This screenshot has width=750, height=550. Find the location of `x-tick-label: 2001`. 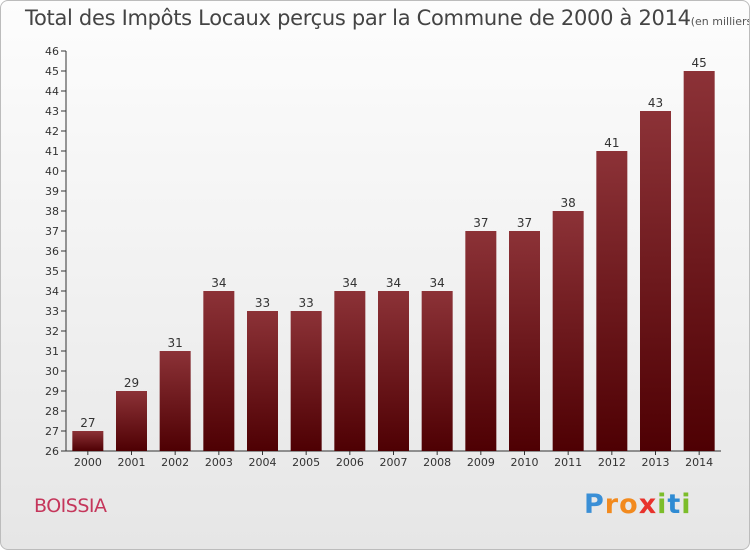

x-tick-label: 2001 is located at coordinates (132, 462).